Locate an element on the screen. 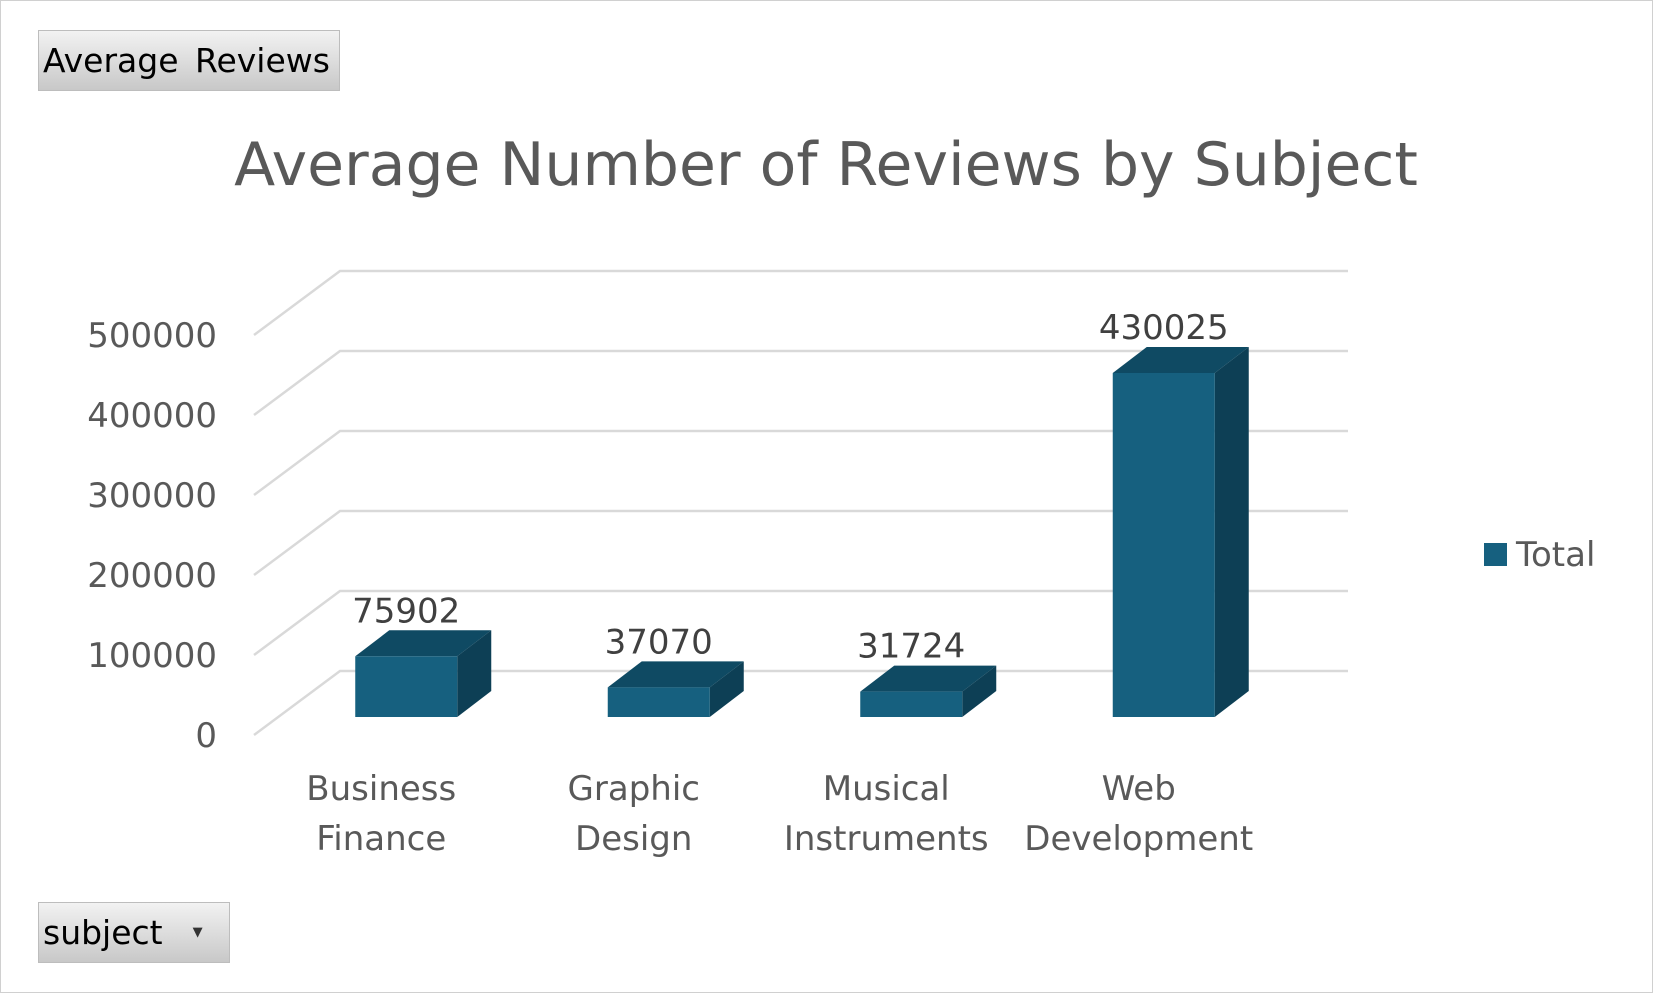 This screenshot has width=1653, height=993. value-field-label: Average Reviews is located at coordinates (186, 60).